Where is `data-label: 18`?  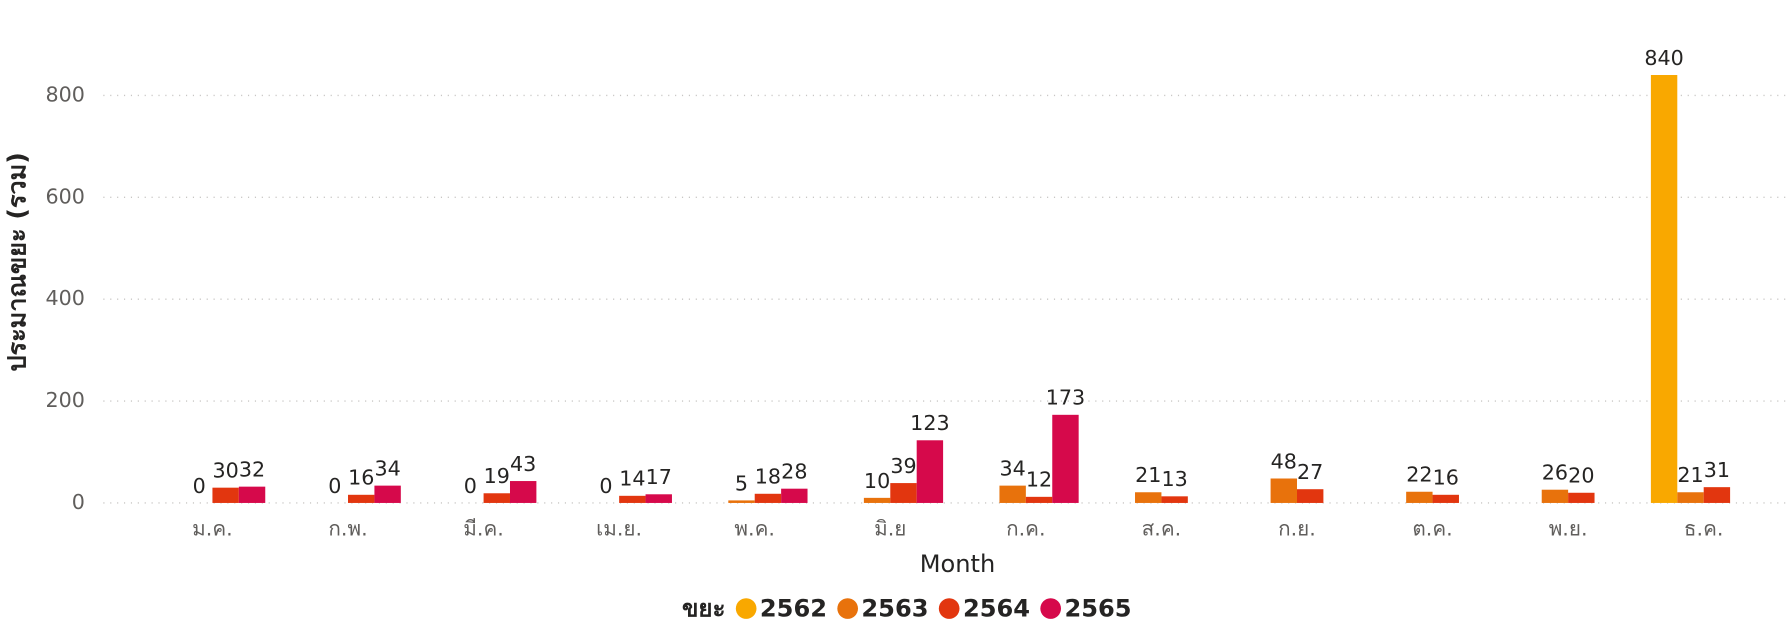 data-label: 18 is located at coordinates (768, 477).